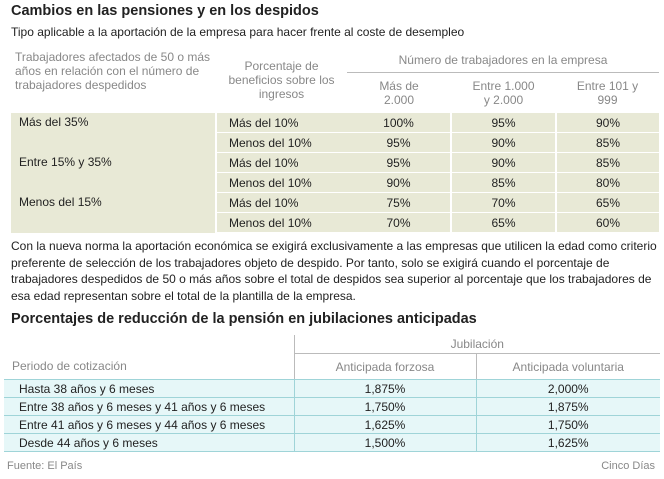 The width and height of the screenshot is (664, 479). Describe the element at coordinates (567, 424) in the screenshot. I see `row-voluntary-value: 1,750%` at that location.